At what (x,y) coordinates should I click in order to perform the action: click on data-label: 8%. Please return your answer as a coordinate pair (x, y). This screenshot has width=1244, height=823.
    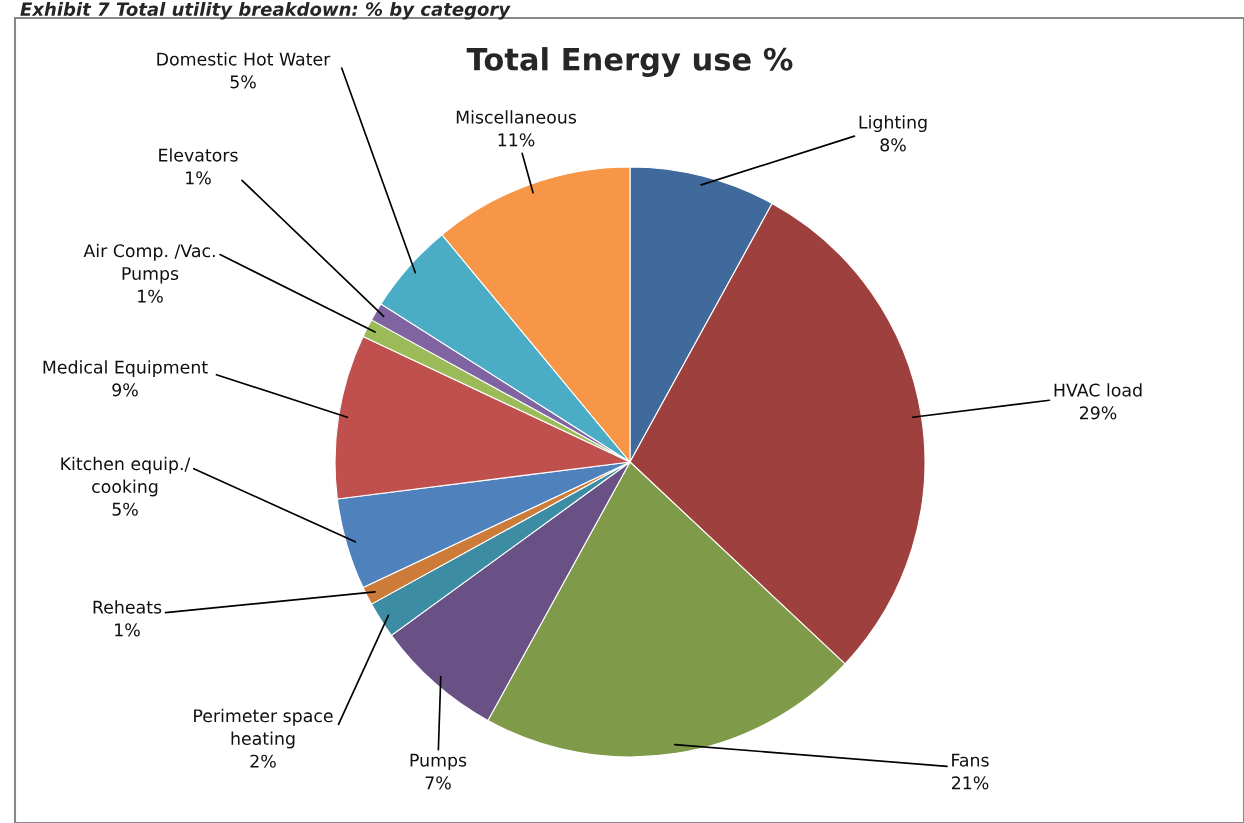
    Looking at the image, I should click on (893, 145).